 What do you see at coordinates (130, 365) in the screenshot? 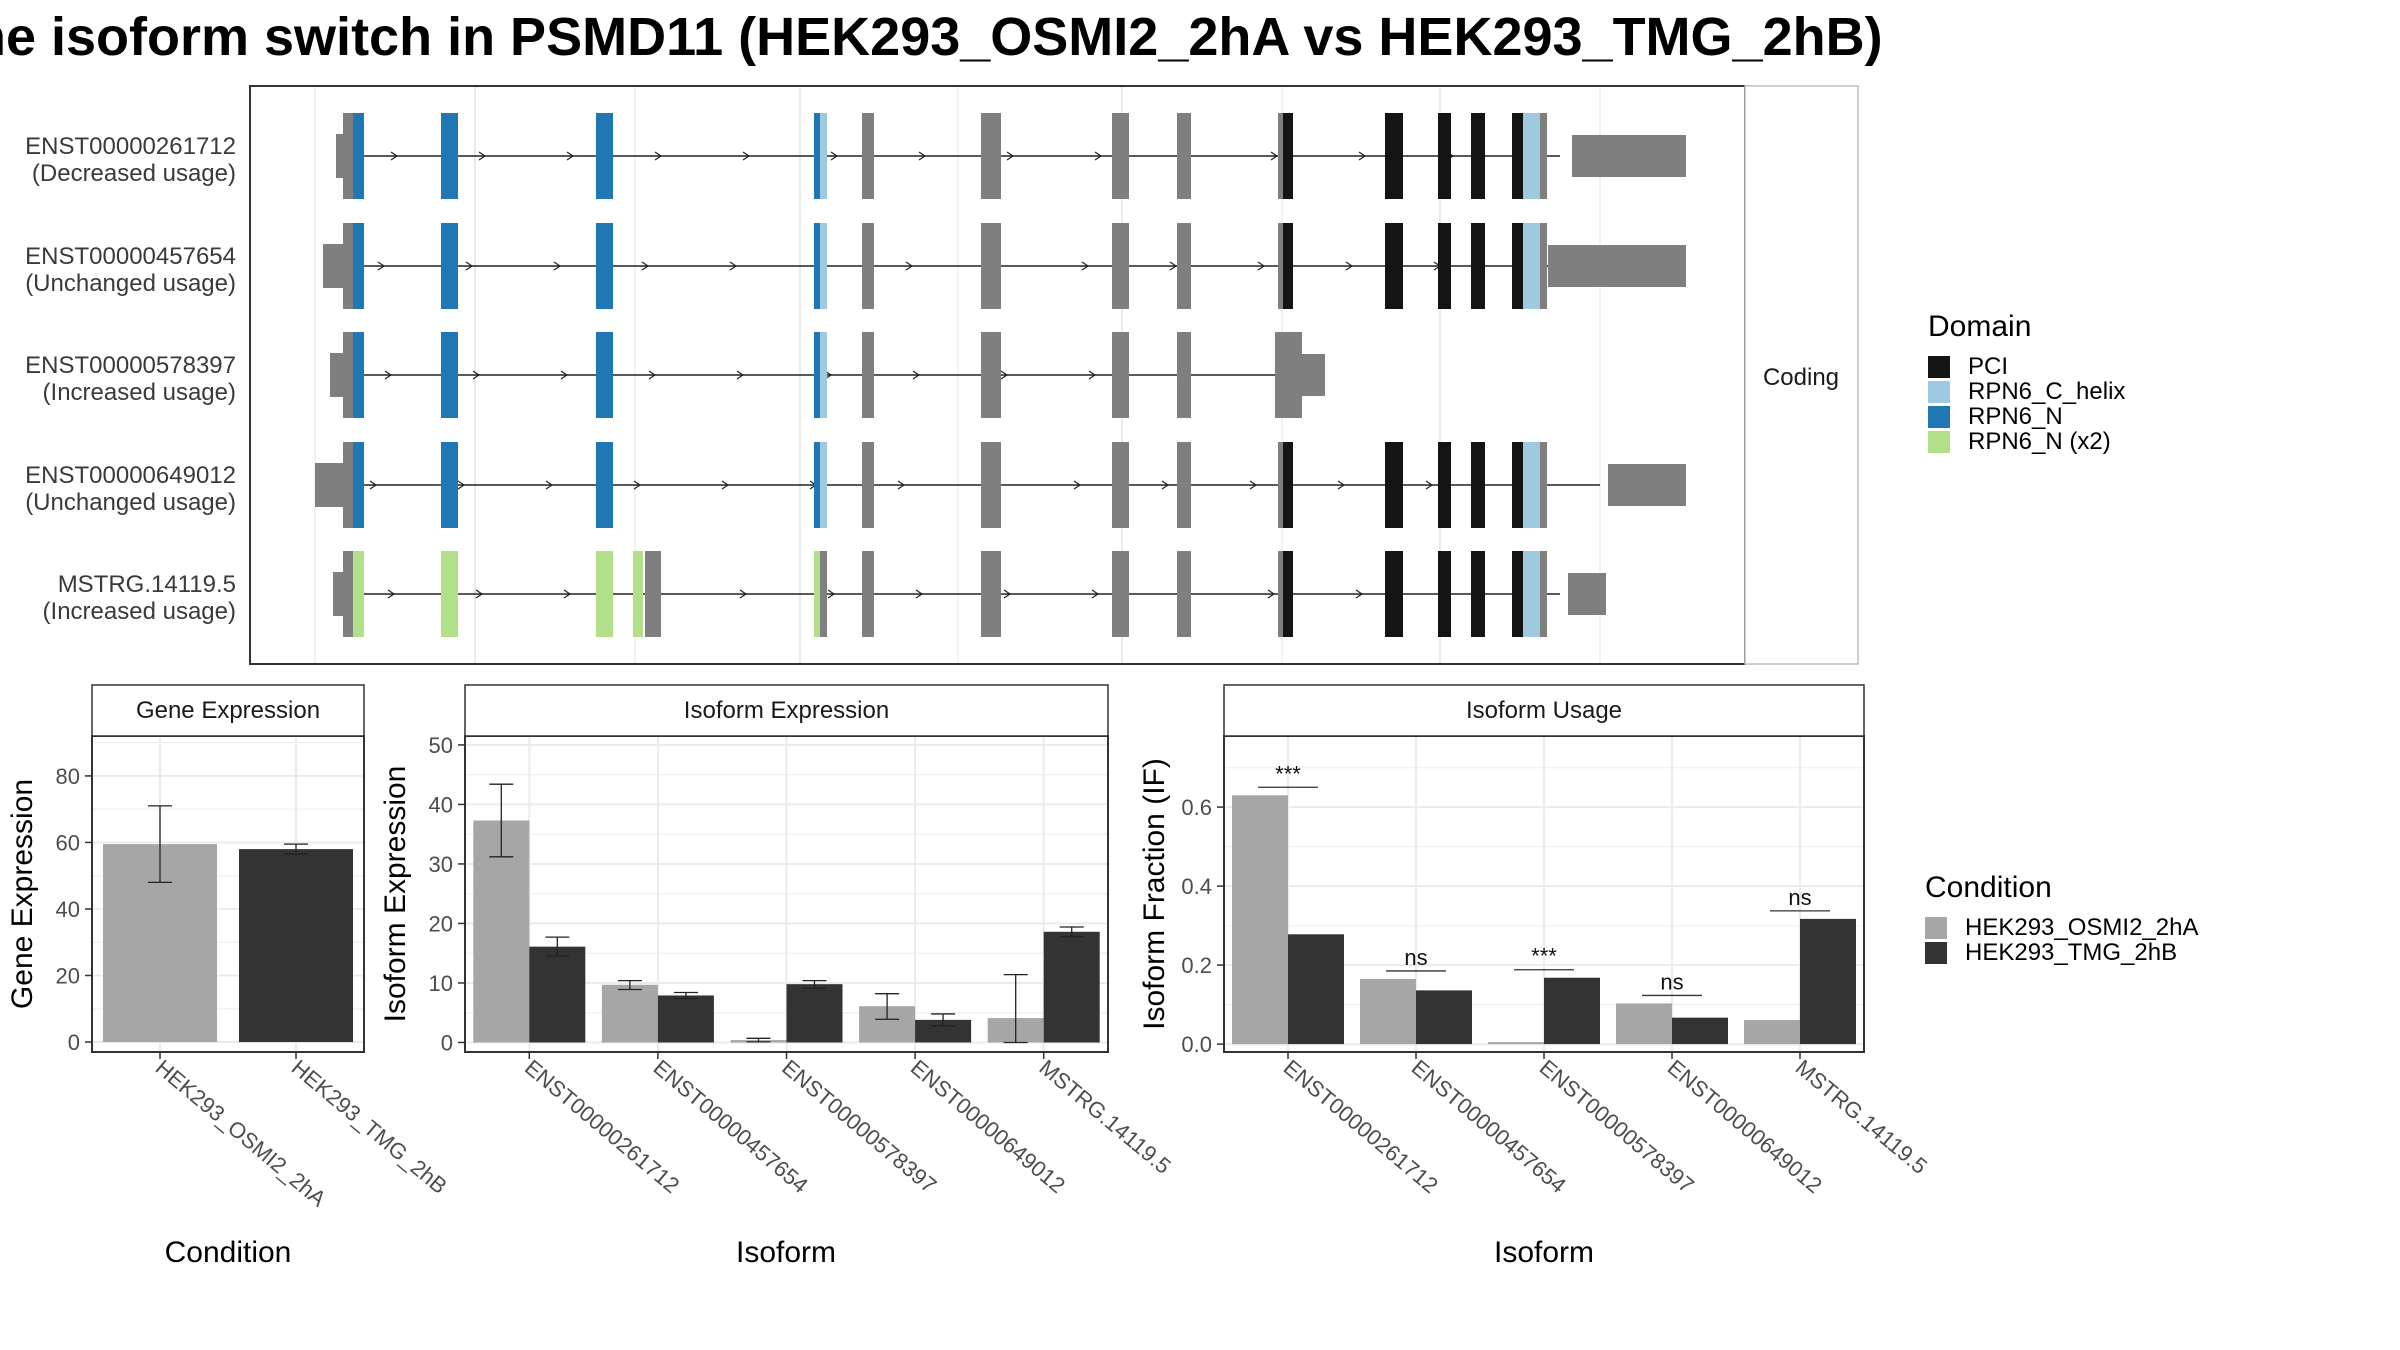
I see `transcript-id: ENST00000578397` at bounding box center [130, 365].